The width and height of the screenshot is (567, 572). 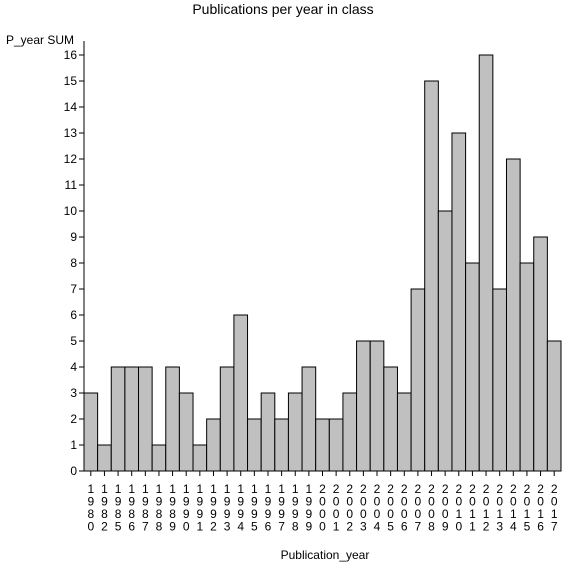 What do you see at coordinates (145, 419) in the screenshot?
I see `bar-1987` at bounding box center [145, 419].